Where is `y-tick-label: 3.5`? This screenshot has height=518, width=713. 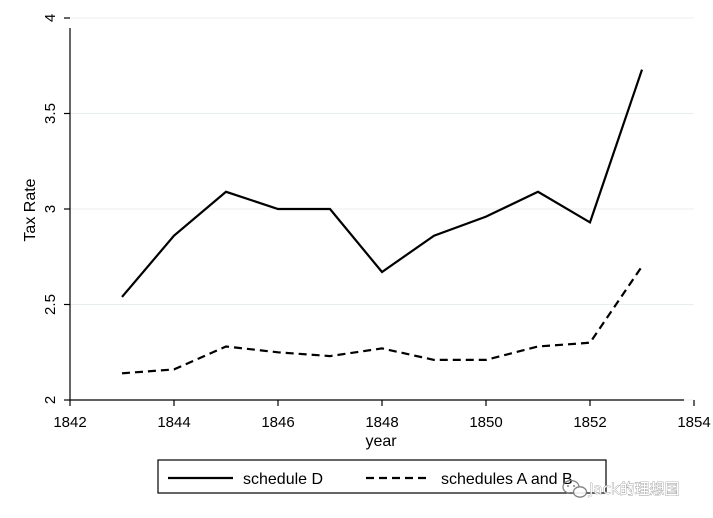 y-tick-label: 3.5 is located at coordinates (50, 113).